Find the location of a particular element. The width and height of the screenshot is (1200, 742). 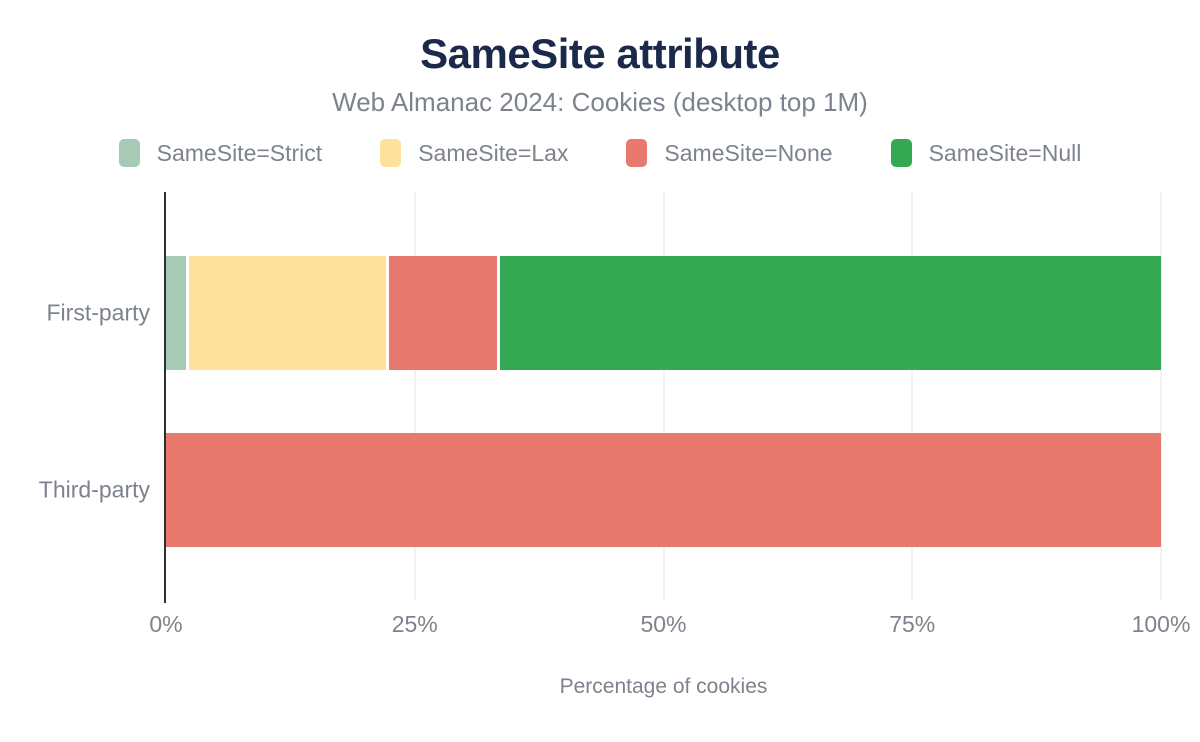

category-label: First-party is located at coordinates (98, 312).